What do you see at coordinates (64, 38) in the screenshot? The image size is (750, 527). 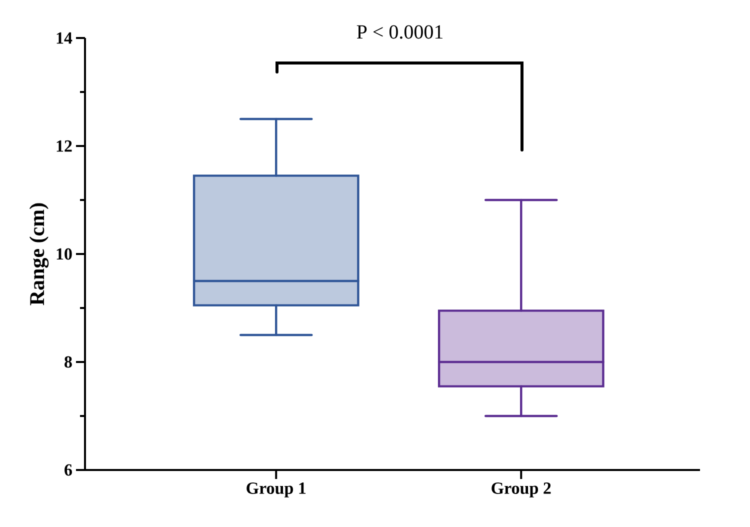 I see `y-tick-label: 14` at bounding box center [64, 38].